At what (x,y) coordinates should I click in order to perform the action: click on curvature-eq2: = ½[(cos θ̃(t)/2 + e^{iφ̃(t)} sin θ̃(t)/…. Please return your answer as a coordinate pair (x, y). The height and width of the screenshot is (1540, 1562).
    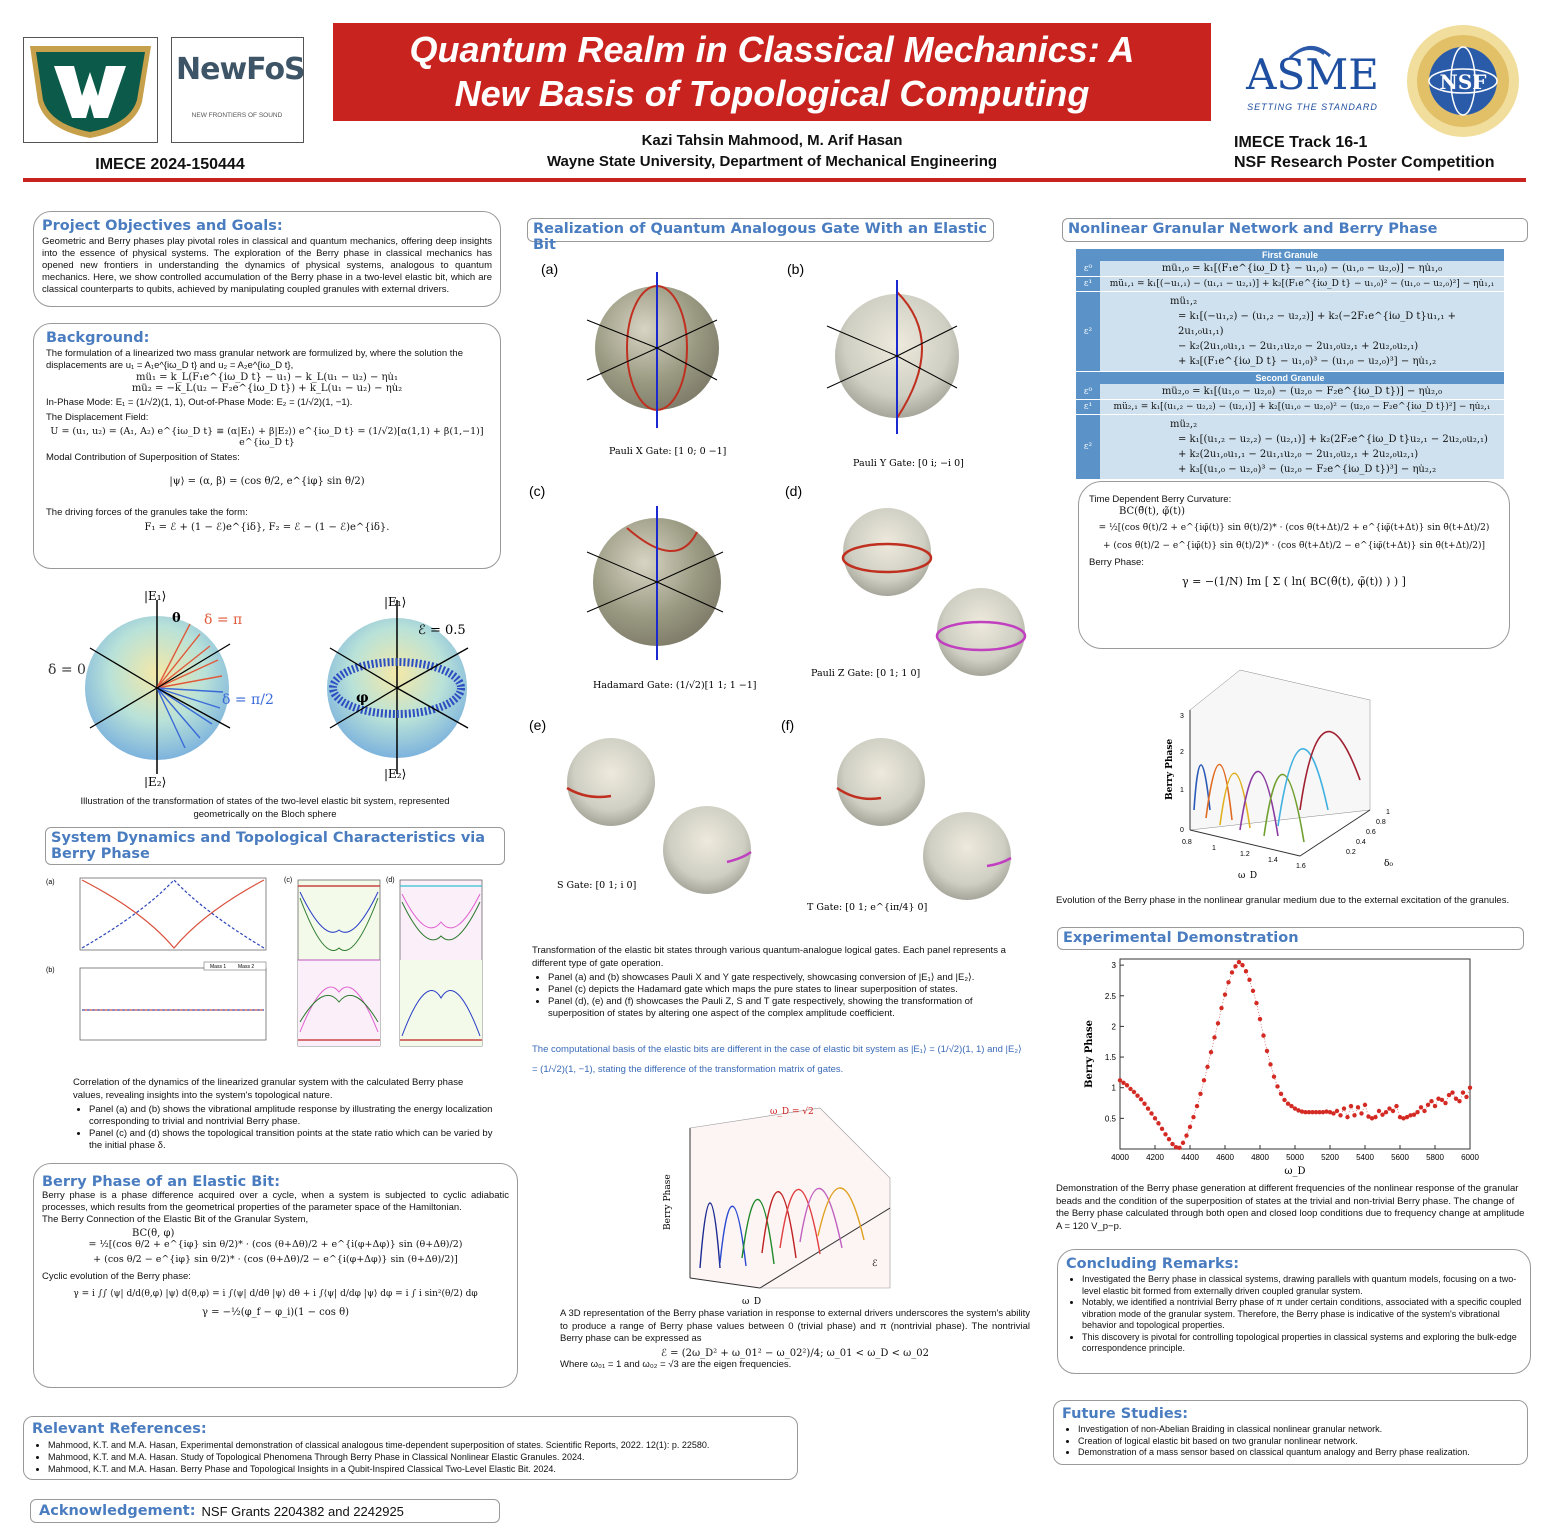
    Looking at the image, I should click on (1294, 528).